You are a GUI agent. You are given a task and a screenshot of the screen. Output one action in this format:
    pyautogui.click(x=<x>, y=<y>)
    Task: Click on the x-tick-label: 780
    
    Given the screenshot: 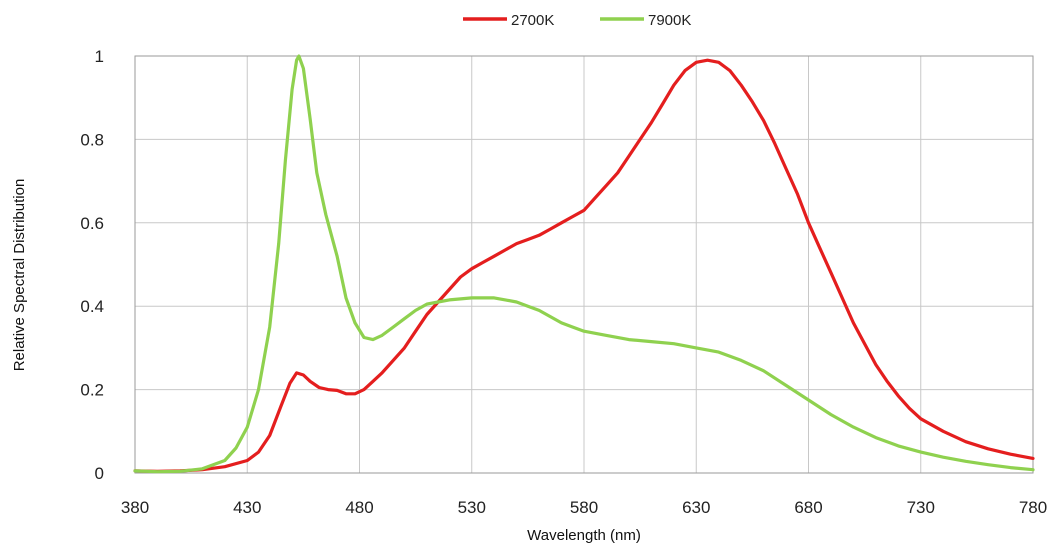 What is the action you would take?
    pyautogui.click(x=1033, y=507)
    